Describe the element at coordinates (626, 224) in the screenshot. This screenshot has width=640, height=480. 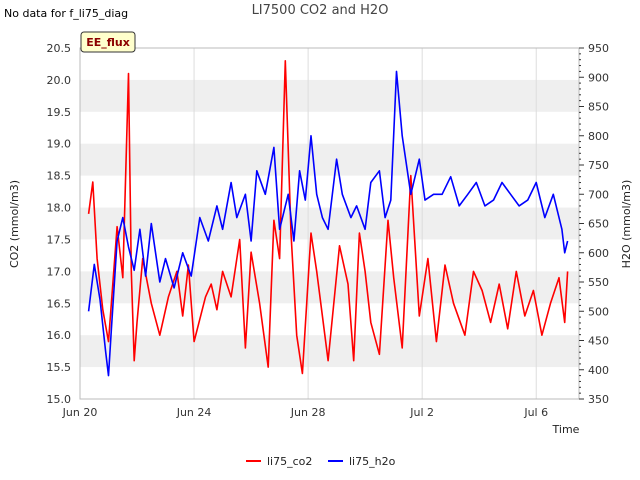
I see `right-y-axis-label: H2O (mmol/m3)` at that location.